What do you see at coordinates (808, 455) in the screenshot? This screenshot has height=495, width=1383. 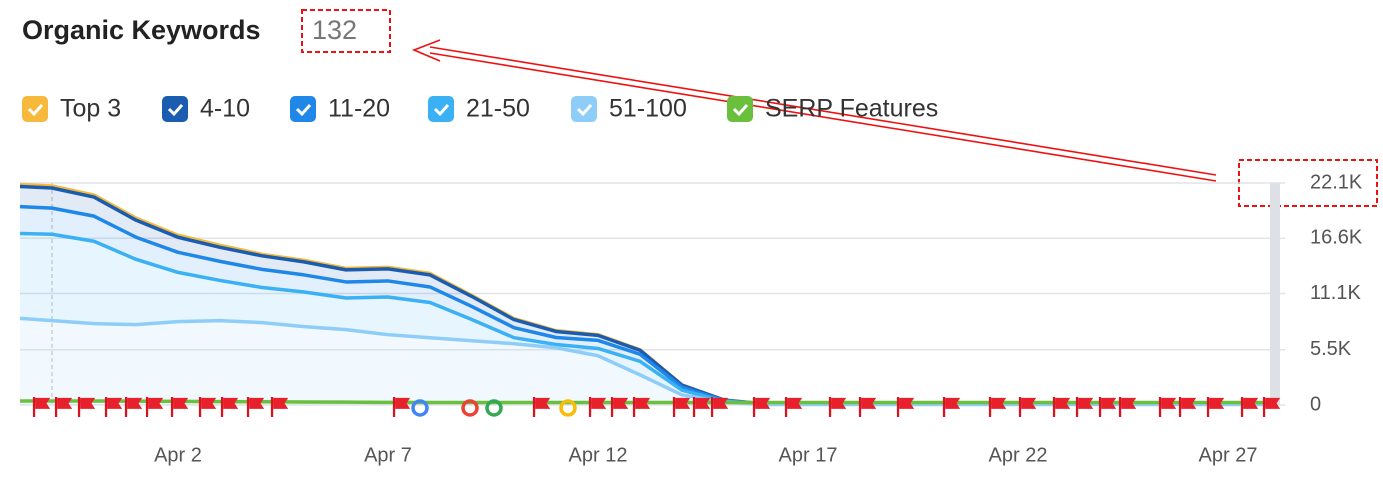 I see `x-tick-label: Apr 17` at bounding box center [808, 455].